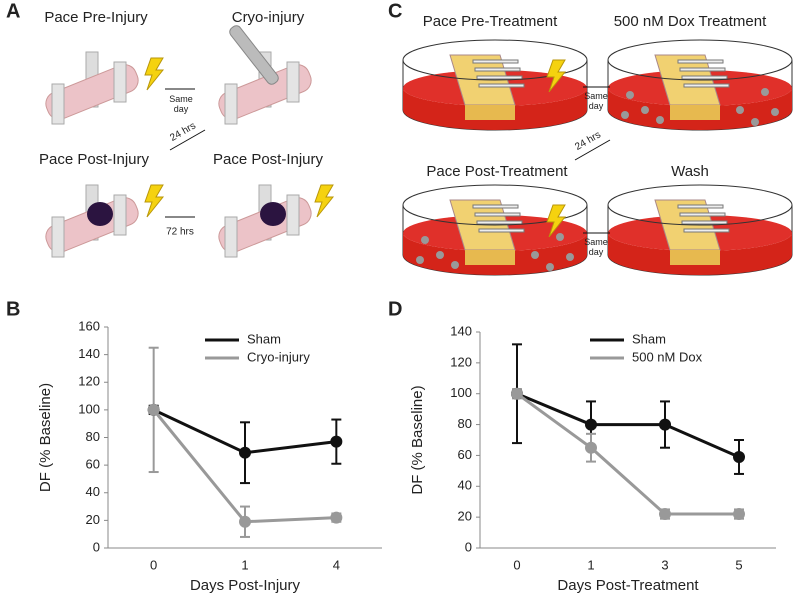  Describe the element at coordinates (13, 11) in the screenshot. I see `panel-label: A` at that location.